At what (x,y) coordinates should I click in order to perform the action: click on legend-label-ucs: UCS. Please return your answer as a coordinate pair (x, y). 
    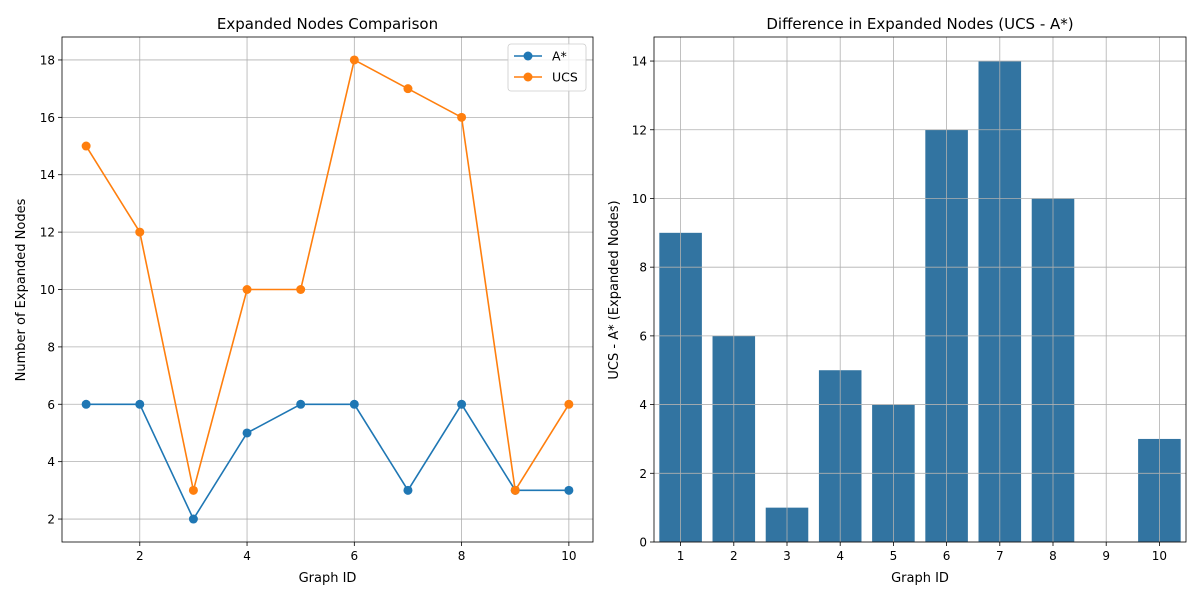
    Looking at the image, I should click on (565, 77).